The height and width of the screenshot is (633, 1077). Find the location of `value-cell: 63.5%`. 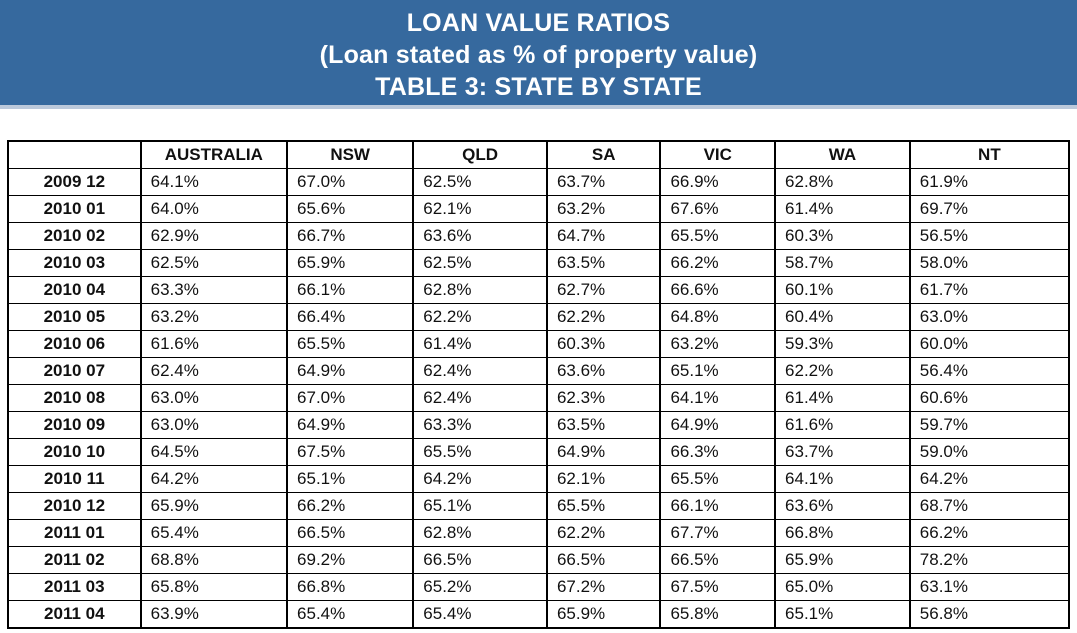

value-cell: 63.5% is located at coordinates (603, 263).